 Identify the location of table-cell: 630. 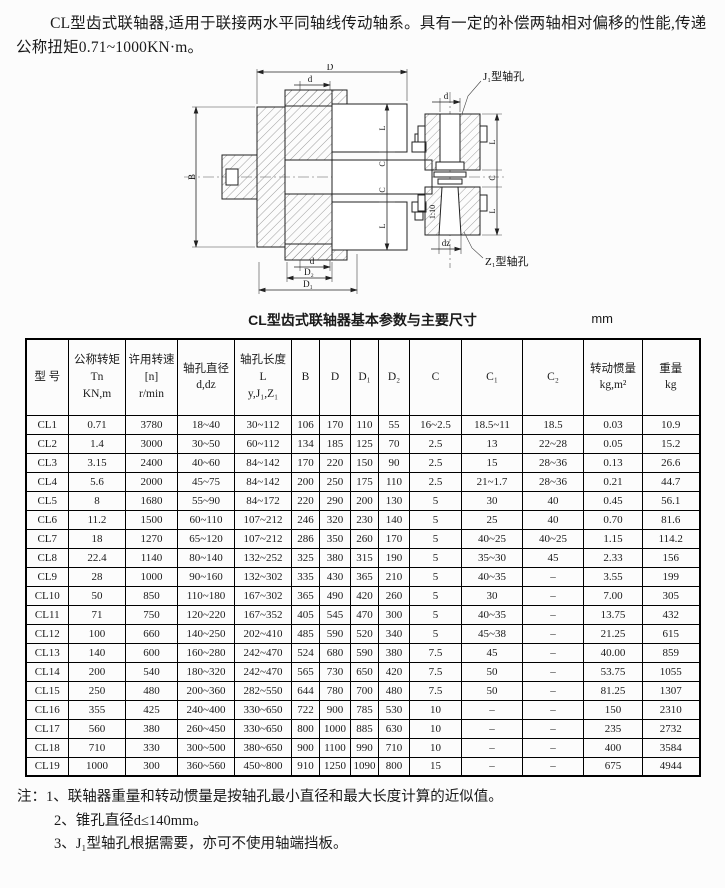
(394, 728).